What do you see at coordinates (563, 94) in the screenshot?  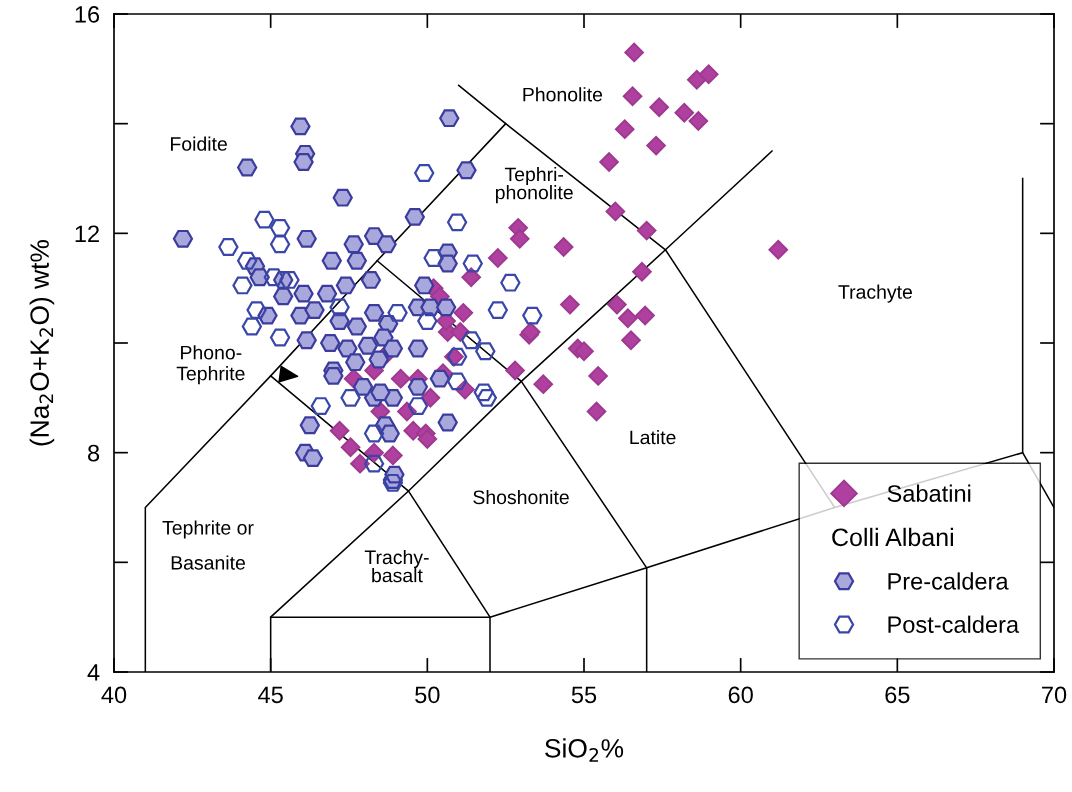 I see `annotation: Phonolite` at bounding box center [563, 94].